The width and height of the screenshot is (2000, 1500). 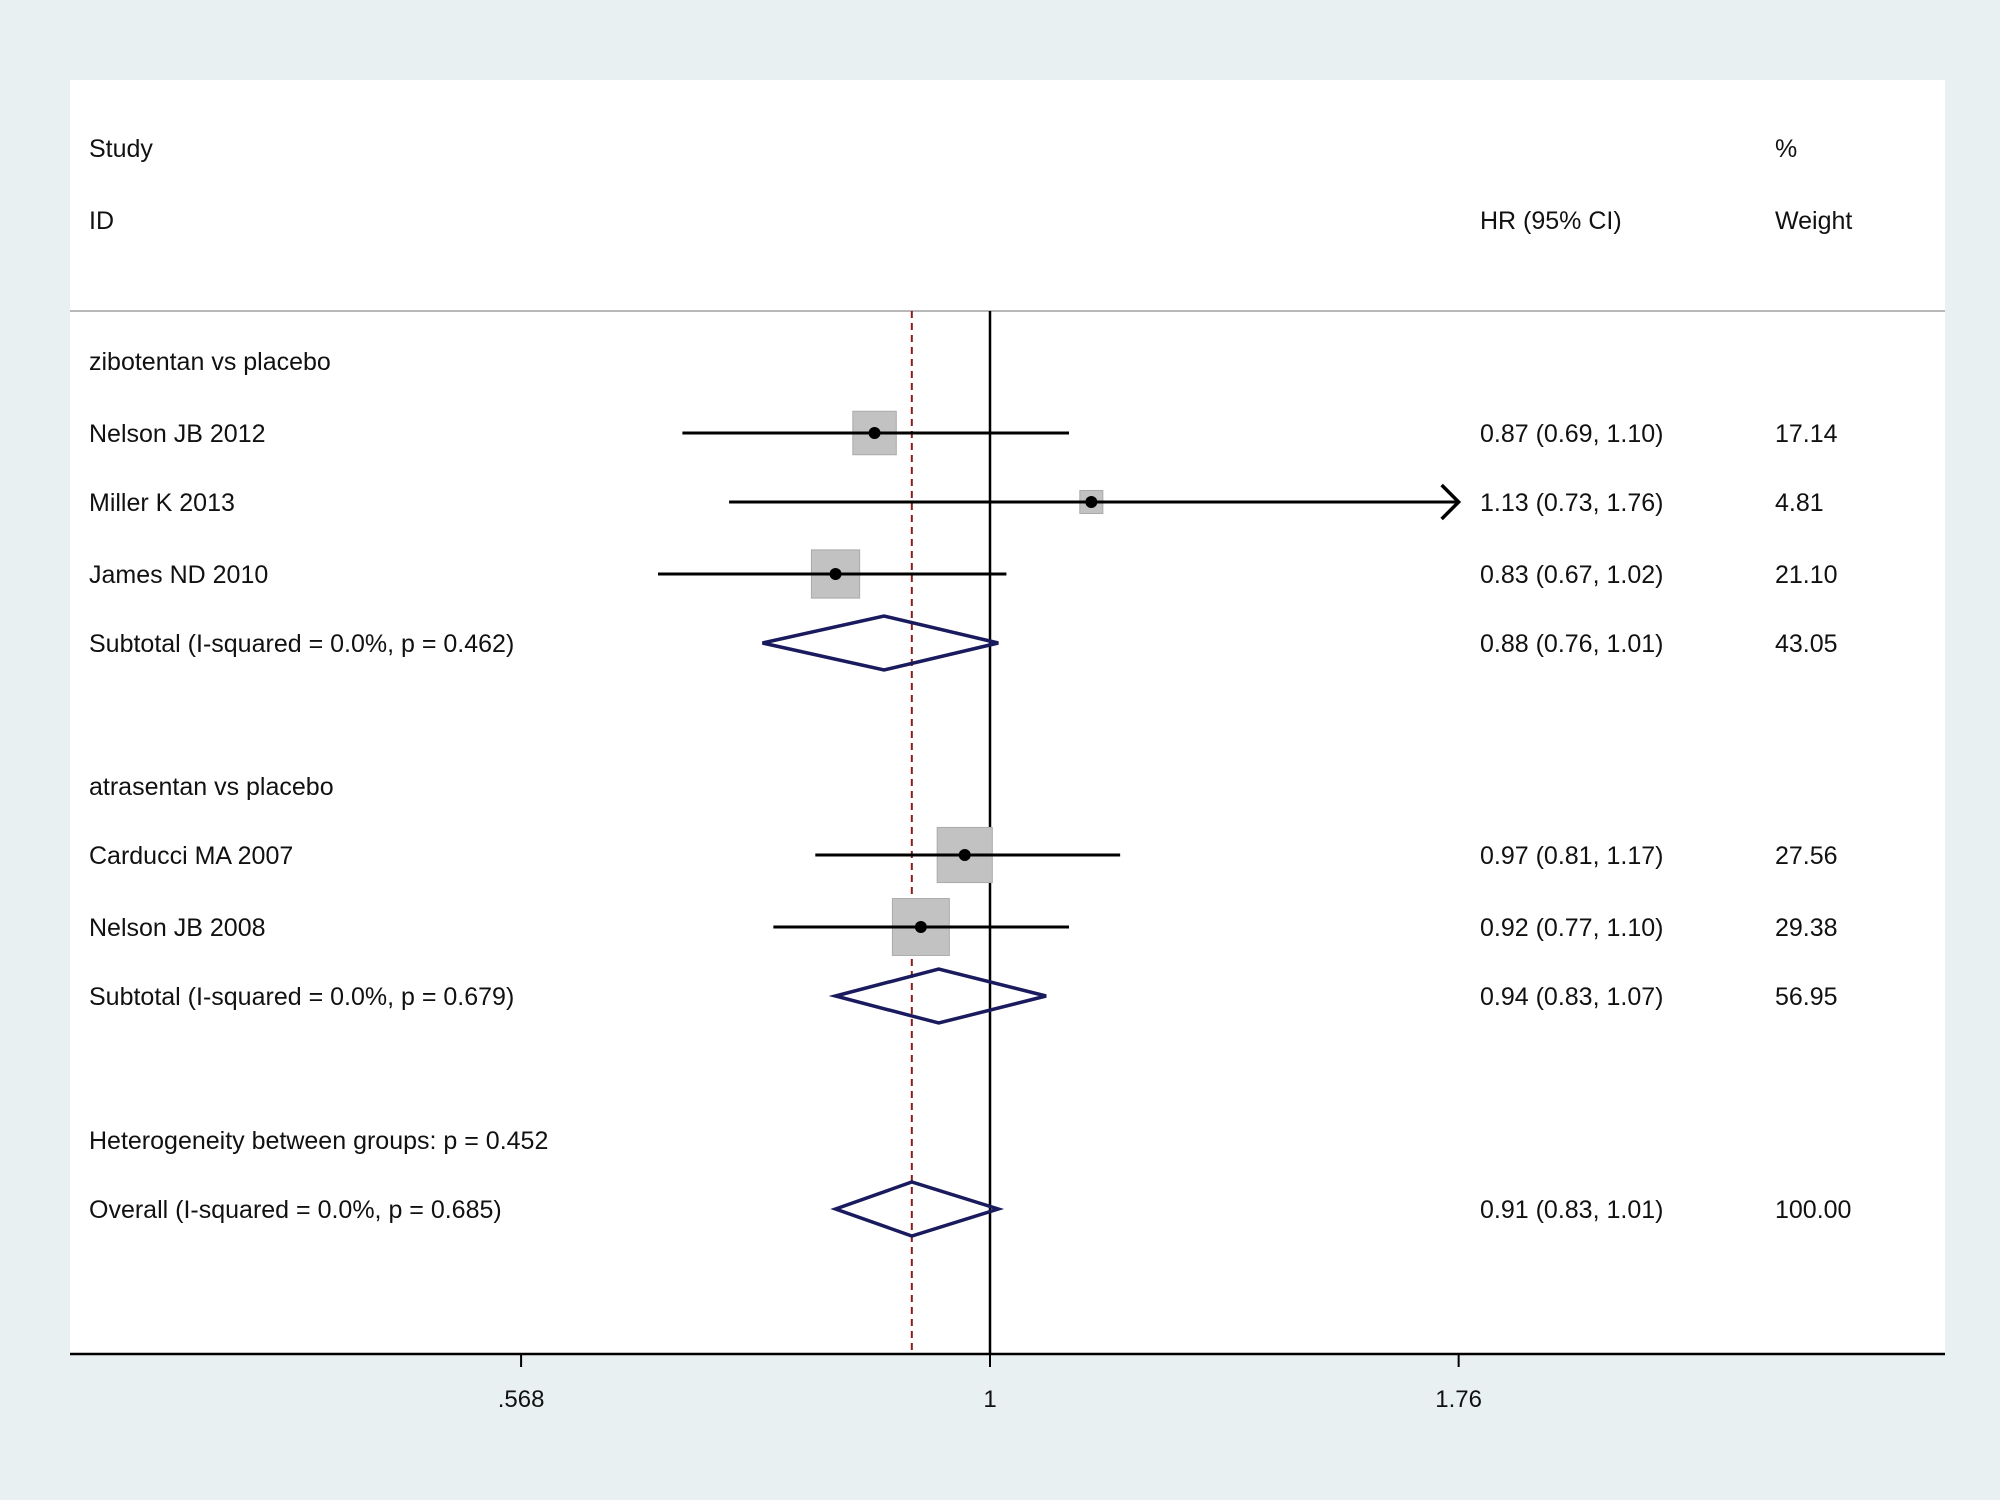 What do you see at coordinates (1571, 644) in the screenshot?
I see `hr-ci-value: 0.88 (0.76, 1.01)` at bounding box center [1571, 644].